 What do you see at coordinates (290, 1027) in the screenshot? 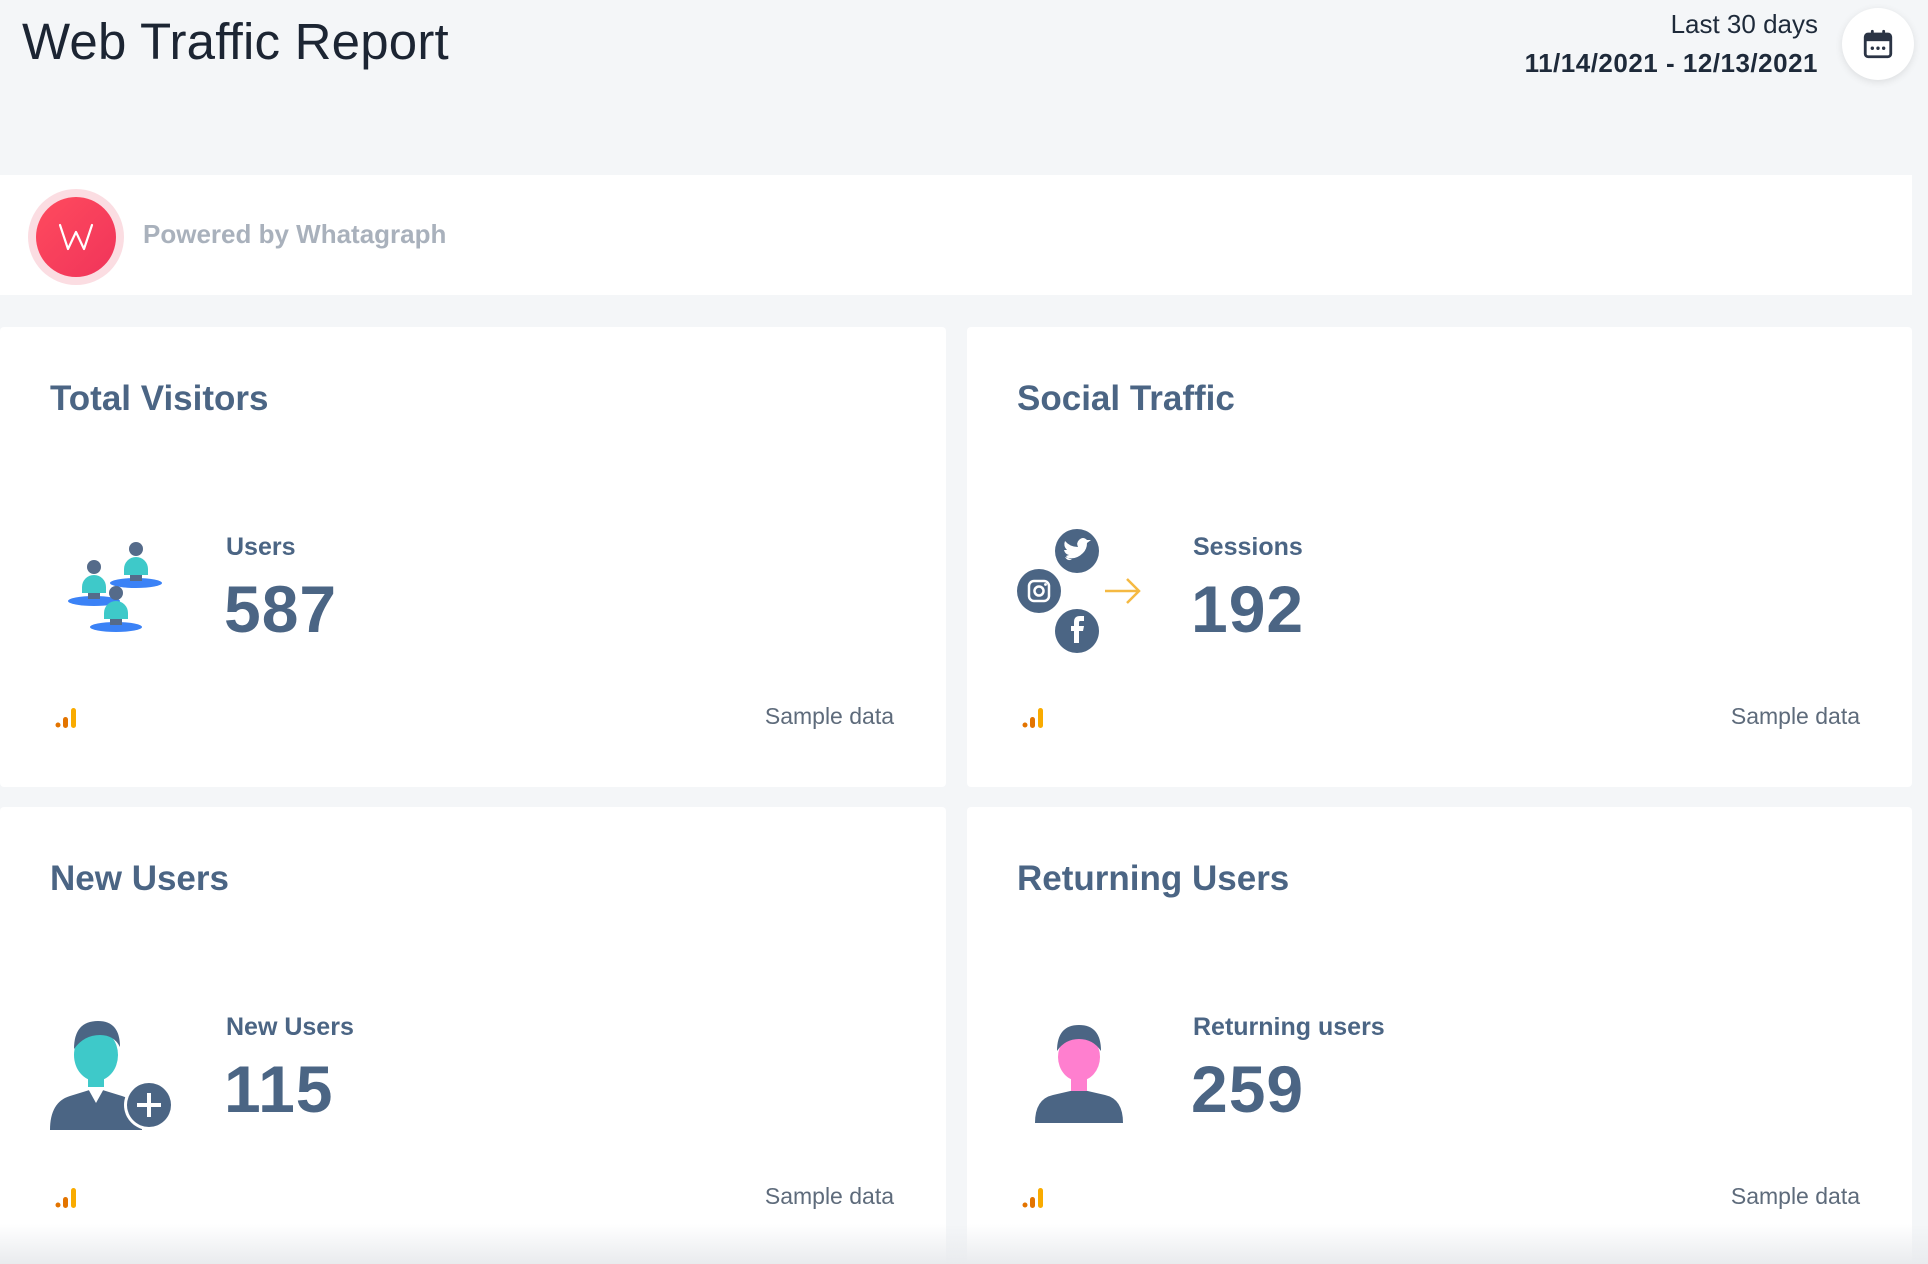
I see `metric-label: New Users` at bounding box center [290, 1027].